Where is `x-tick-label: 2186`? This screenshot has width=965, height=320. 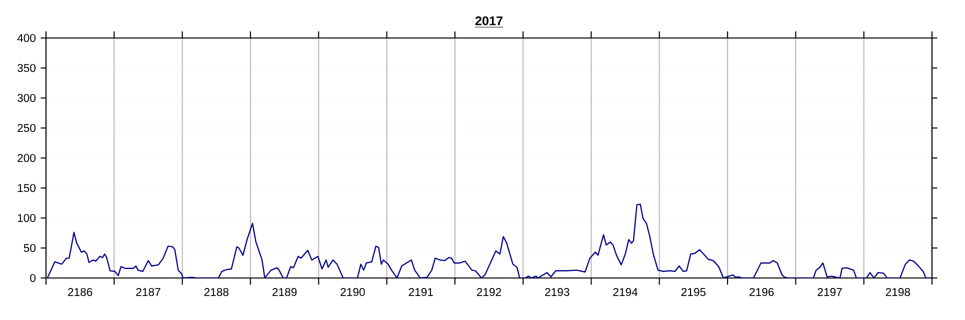 x-tick-label: 2186 is located at coordinates (80, 292).